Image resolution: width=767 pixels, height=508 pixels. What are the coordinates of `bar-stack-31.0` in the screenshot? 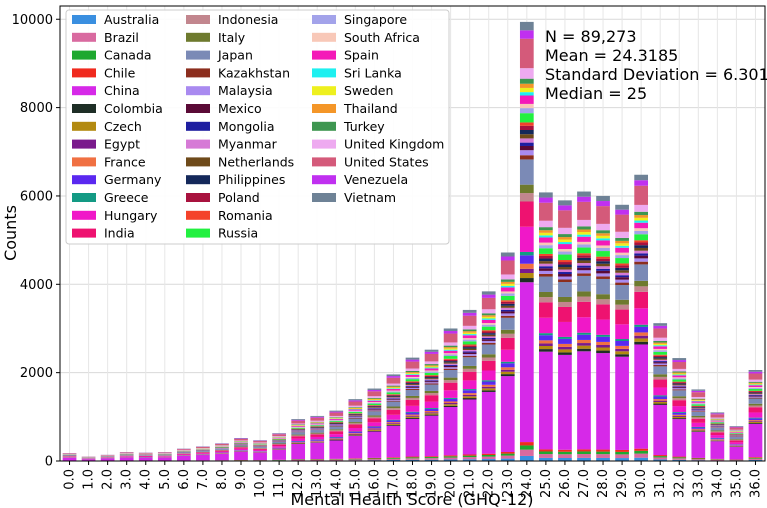 It's located at (660, 392).